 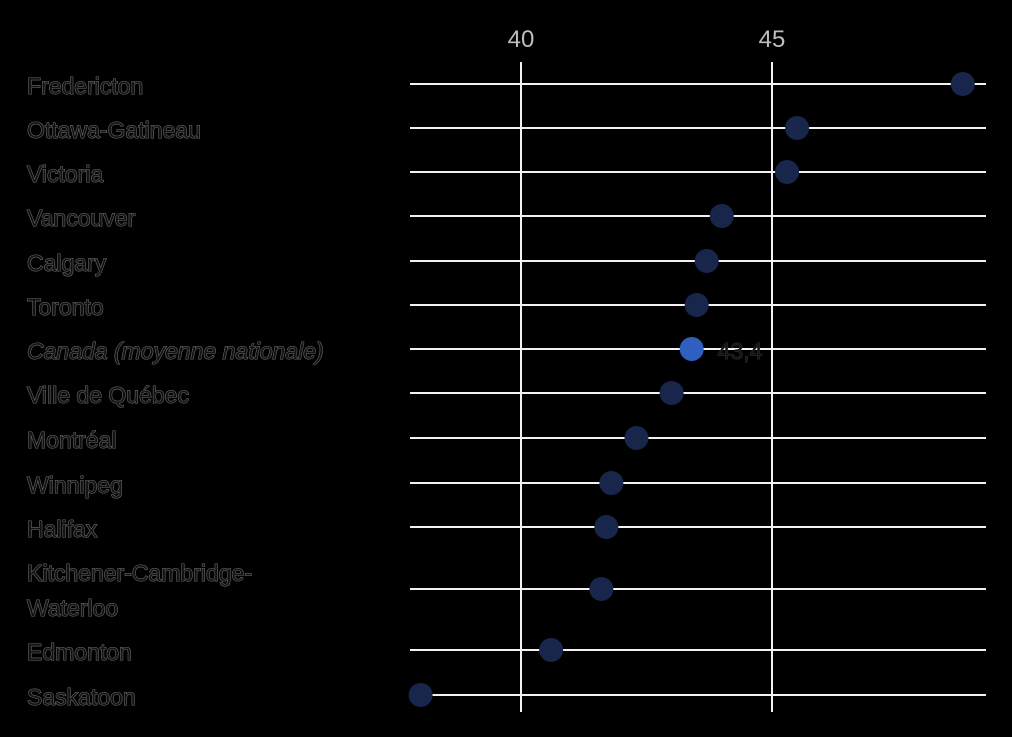 I want to click on x-tick-label-45: 45, so click(x=772, y=39).